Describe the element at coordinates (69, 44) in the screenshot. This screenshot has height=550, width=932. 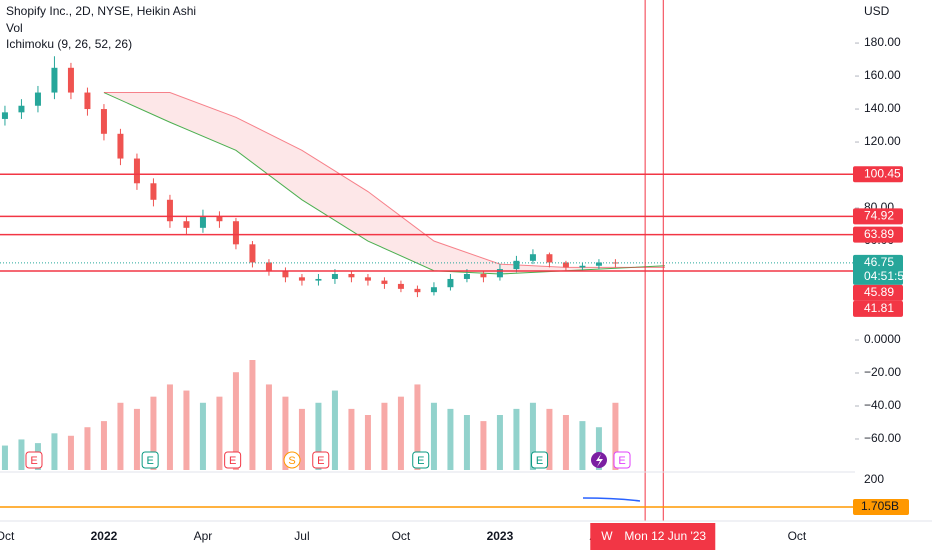
I see `legend-indicator: Ichimoku (9, 26, 52, 26)` at that location.